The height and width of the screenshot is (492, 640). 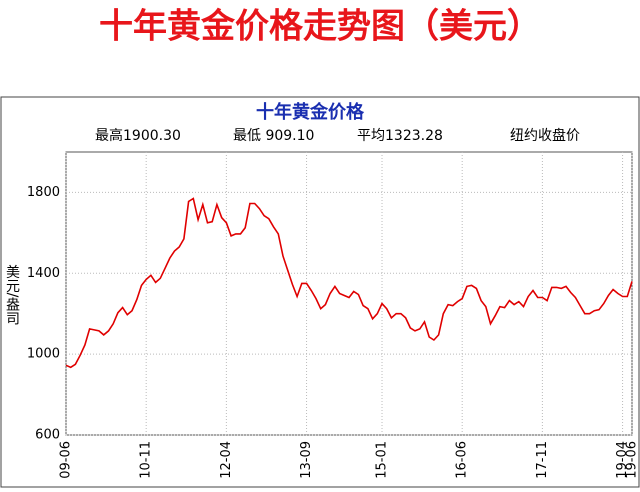 What do you see at coordinates (310, 112) in the screenshot?
I see `chart-title: 十年黄金价格` at bounding box center [310, 112].